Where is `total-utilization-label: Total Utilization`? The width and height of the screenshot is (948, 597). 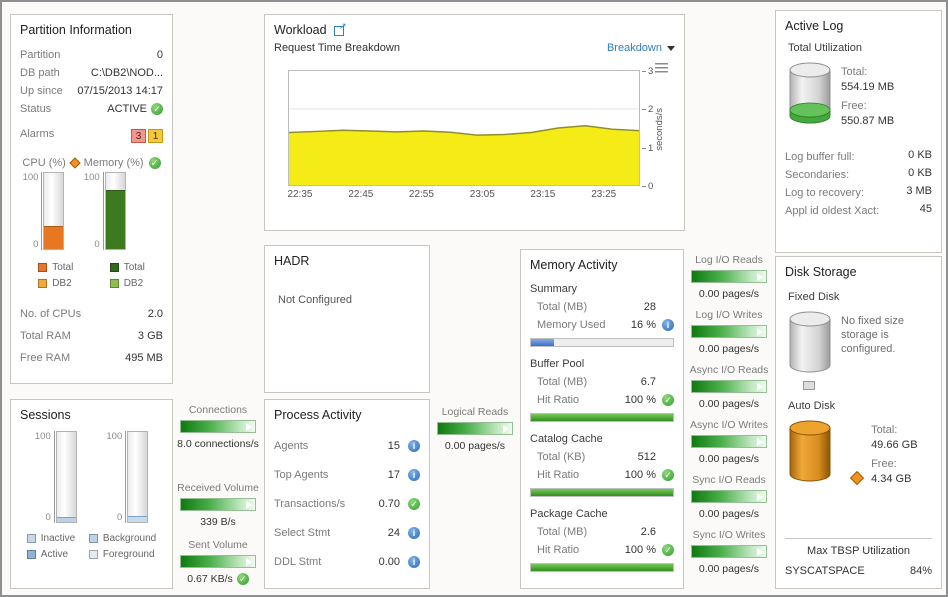 total-utilization-label: Total Utilization is located at coordinates (825, 48).